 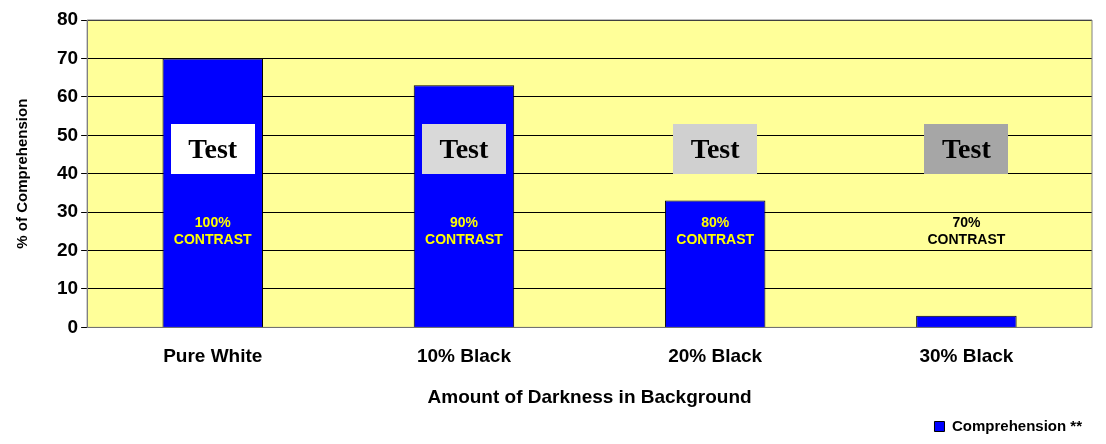 I want to click on y-tick-label: 60, so click(x=67, y=96).